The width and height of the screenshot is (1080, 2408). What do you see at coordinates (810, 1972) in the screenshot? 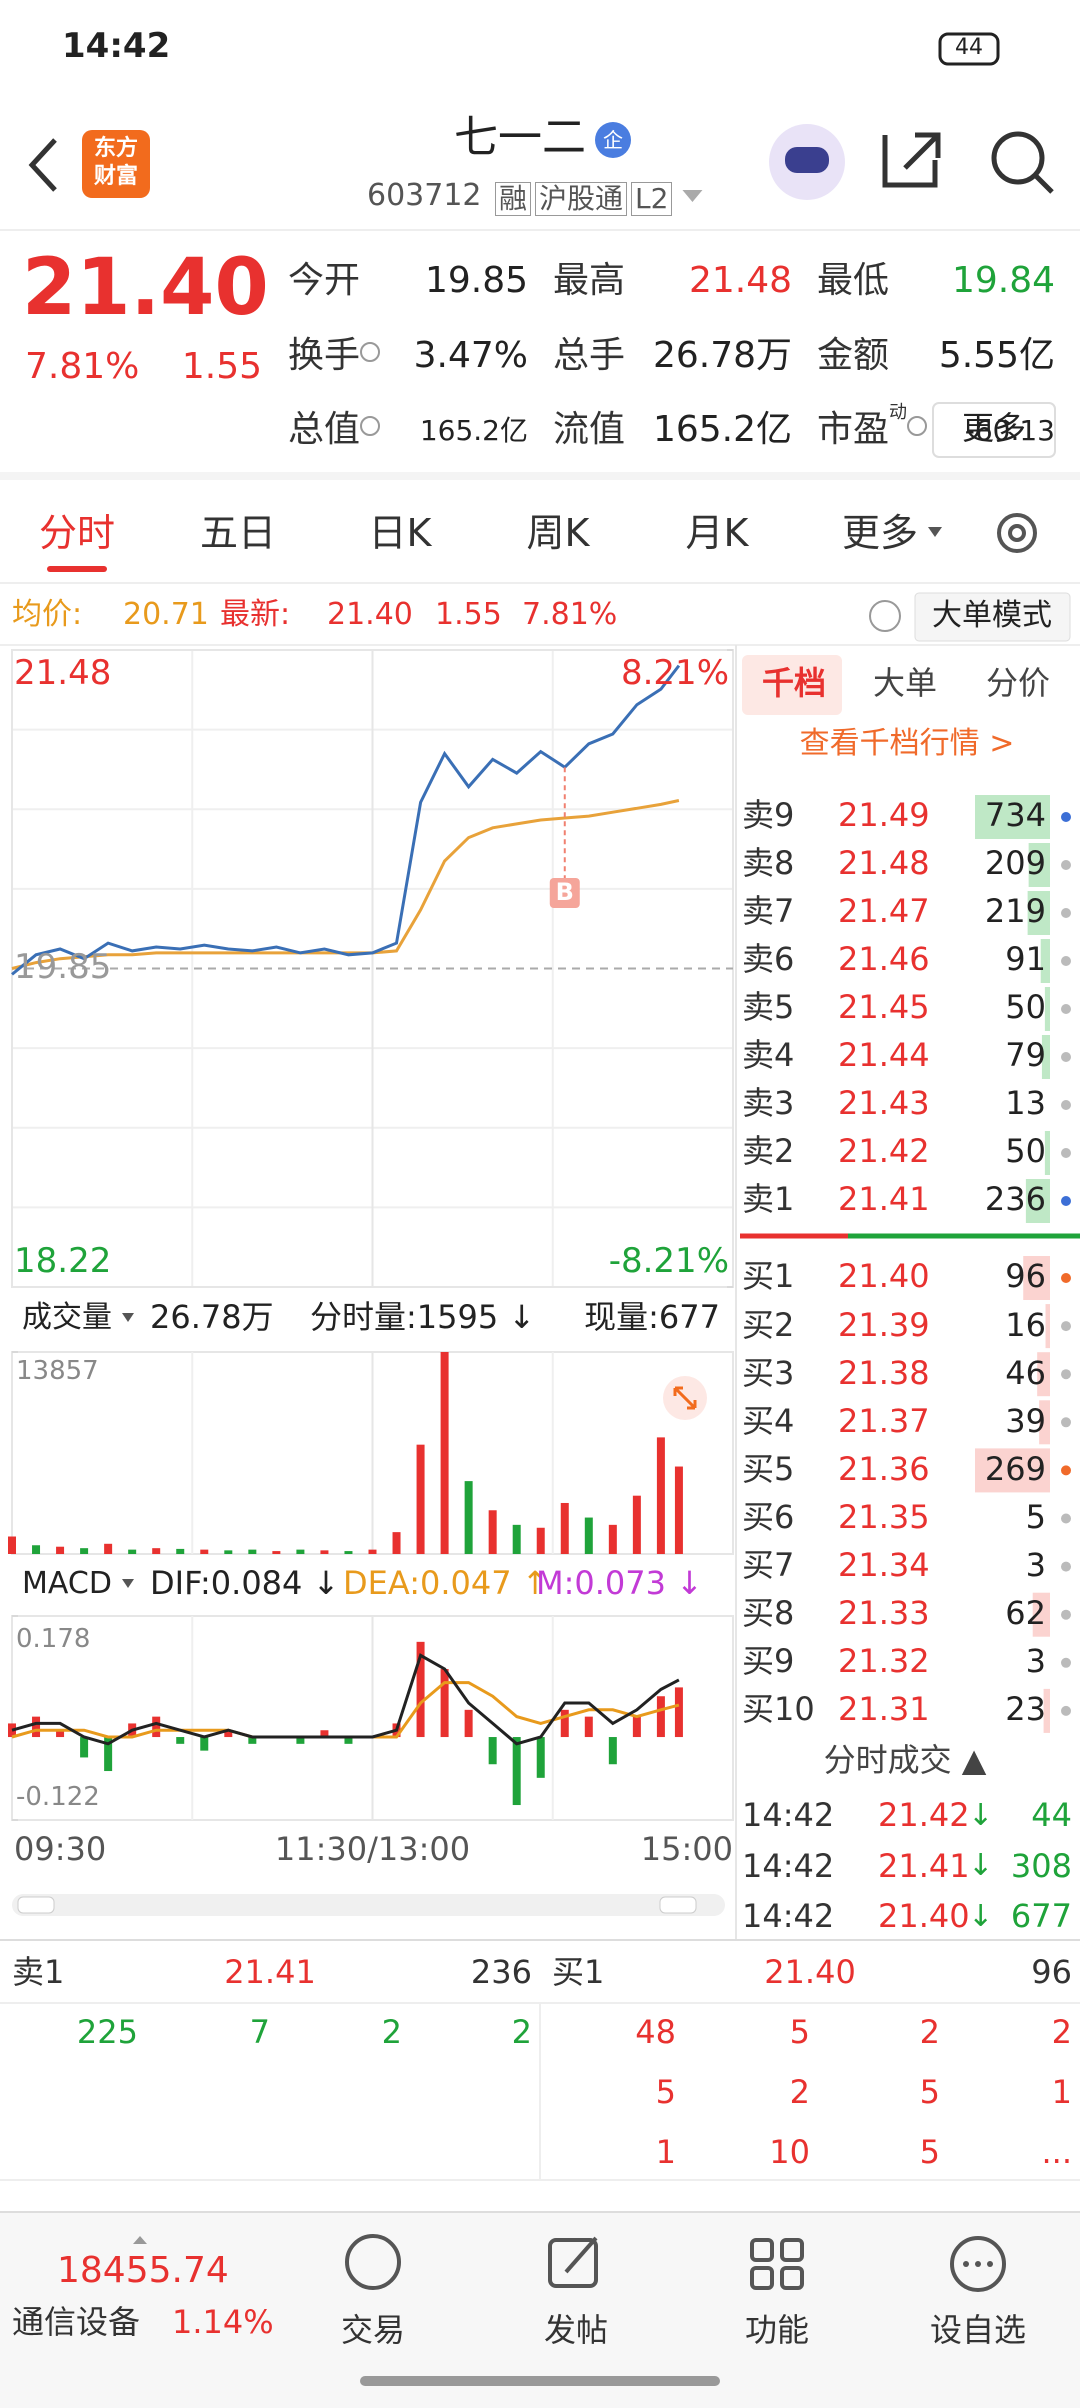
I see `level-price: 21.40` at bounding box center [810, 1972].